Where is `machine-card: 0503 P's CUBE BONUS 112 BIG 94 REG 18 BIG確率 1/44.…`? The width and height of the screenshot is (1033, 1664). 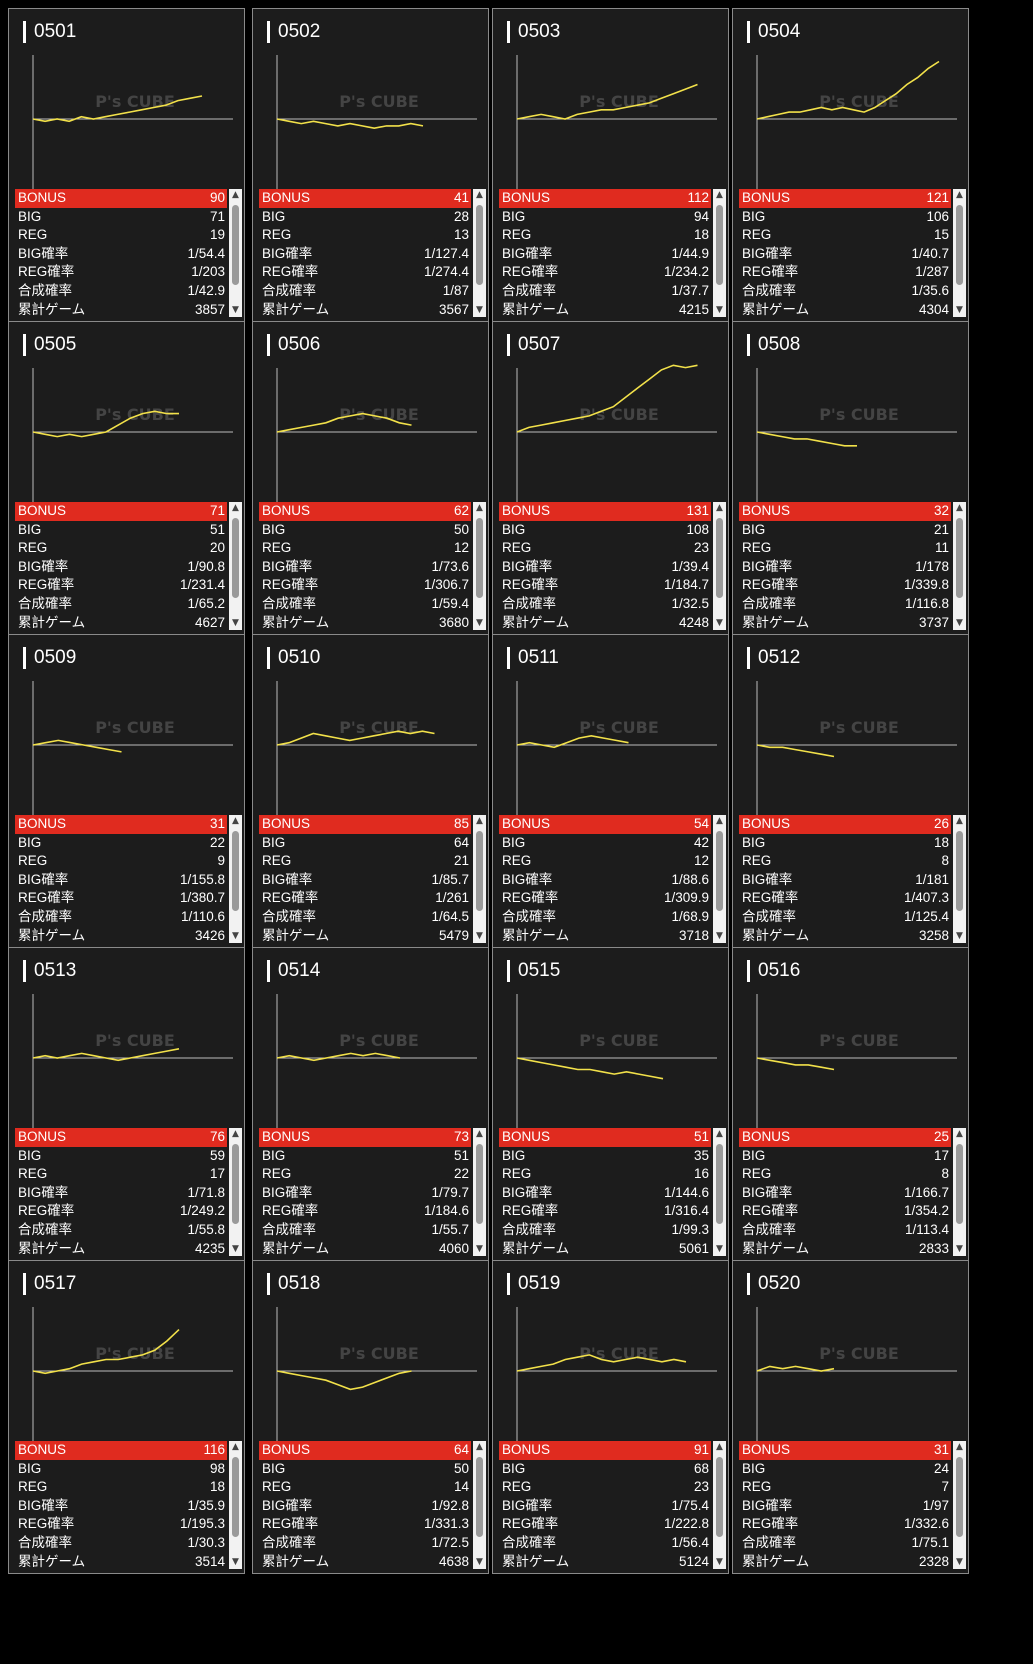
machine-card: 0503 P's CUBE BONUS 112 BIG 94 REG 18 BIG確率 1/44.… is located at coordinates (610, 165).